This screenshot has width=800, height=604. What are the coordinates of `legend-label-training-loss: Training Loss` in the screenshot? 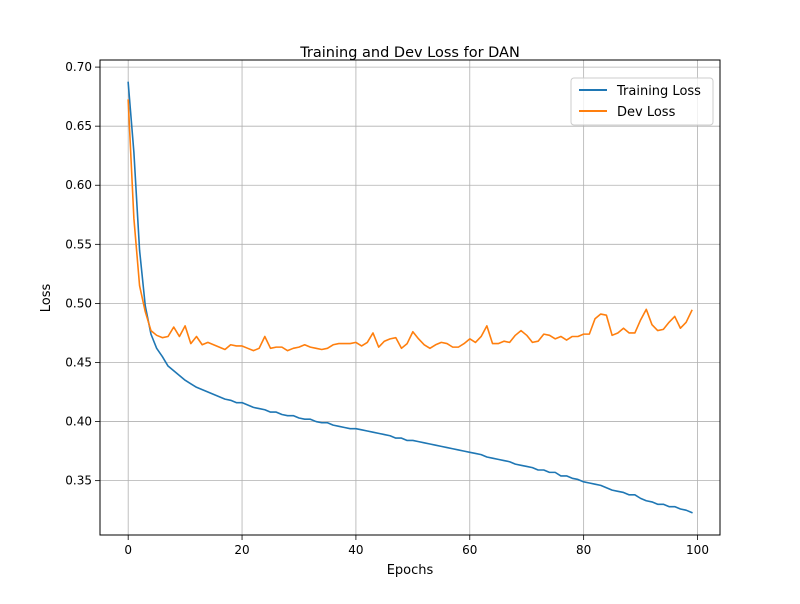 It's located at (658, 91).